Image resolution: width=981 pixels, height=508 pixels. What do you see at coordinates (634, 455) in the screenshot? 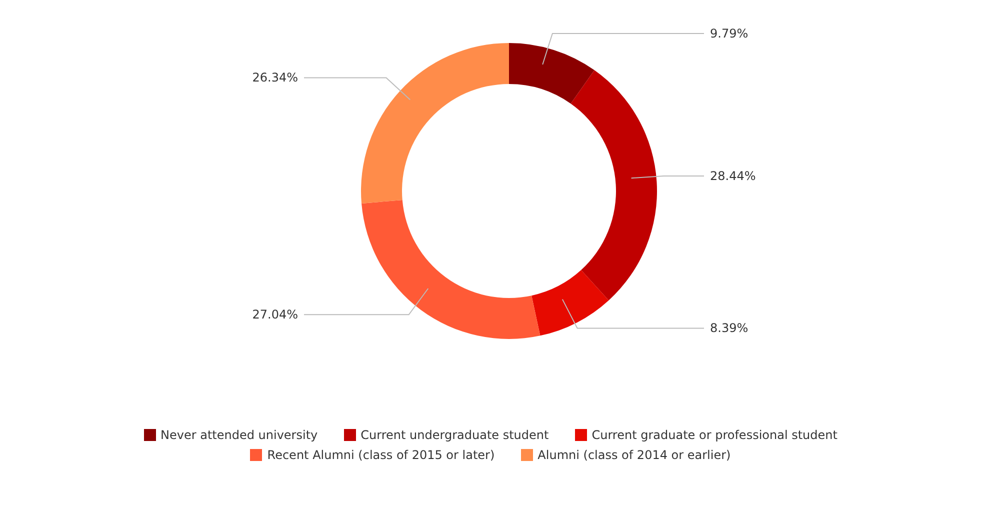
I see `legend-label: Alumni (class of 2014 or earlier)` at bounding box center [634, 455].